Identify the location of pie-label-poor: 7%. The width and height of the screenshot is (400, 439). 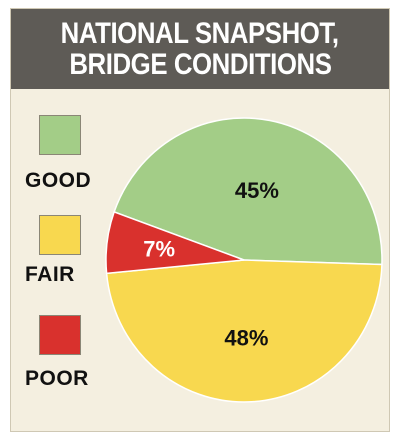
(159, 248).